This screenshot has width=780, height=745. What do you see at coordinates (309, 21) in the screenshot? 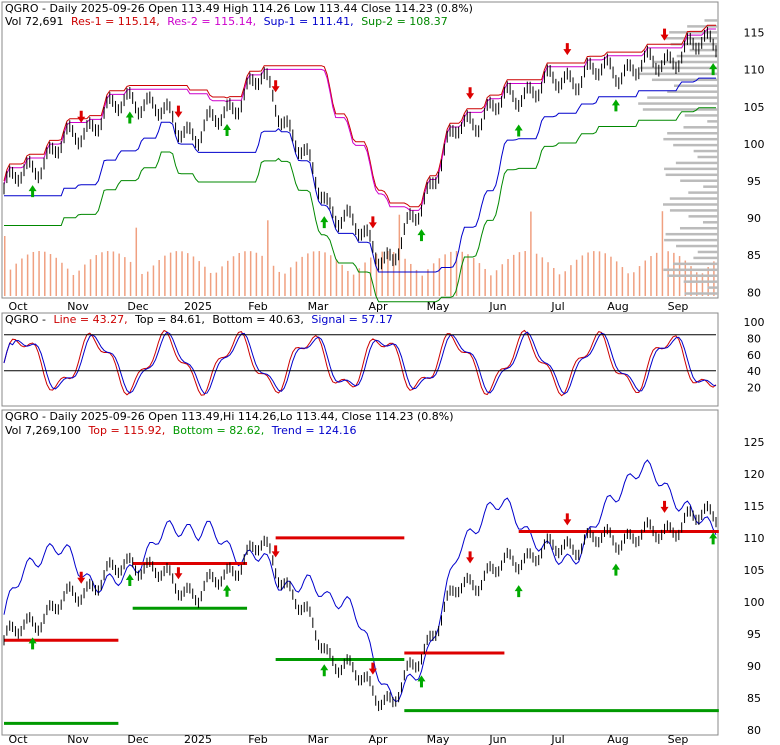
I see `sup1-label: Sup-1 = 111.41,` at bounding box center [309, 21].